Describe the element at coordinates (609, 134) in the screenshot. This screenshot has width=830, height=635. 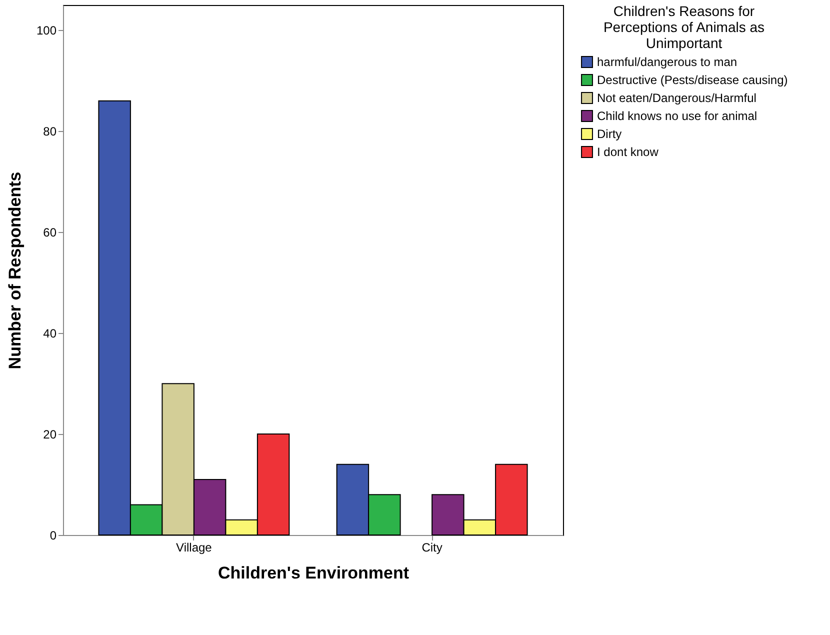
I see `legend-label: Dirty` at that location.